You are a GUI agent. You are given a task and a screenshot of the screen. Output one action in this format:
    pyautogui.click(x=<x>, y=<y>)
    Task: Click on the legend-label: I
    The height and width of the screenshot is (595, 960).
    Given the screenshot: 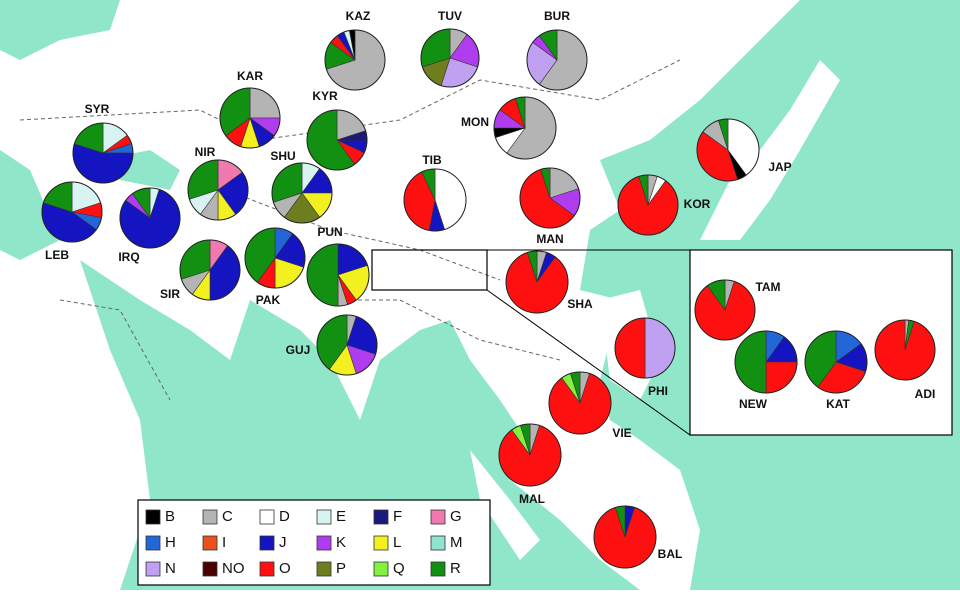 What is the action you would take?
    pyautogui.click(x=224, y=542)
    